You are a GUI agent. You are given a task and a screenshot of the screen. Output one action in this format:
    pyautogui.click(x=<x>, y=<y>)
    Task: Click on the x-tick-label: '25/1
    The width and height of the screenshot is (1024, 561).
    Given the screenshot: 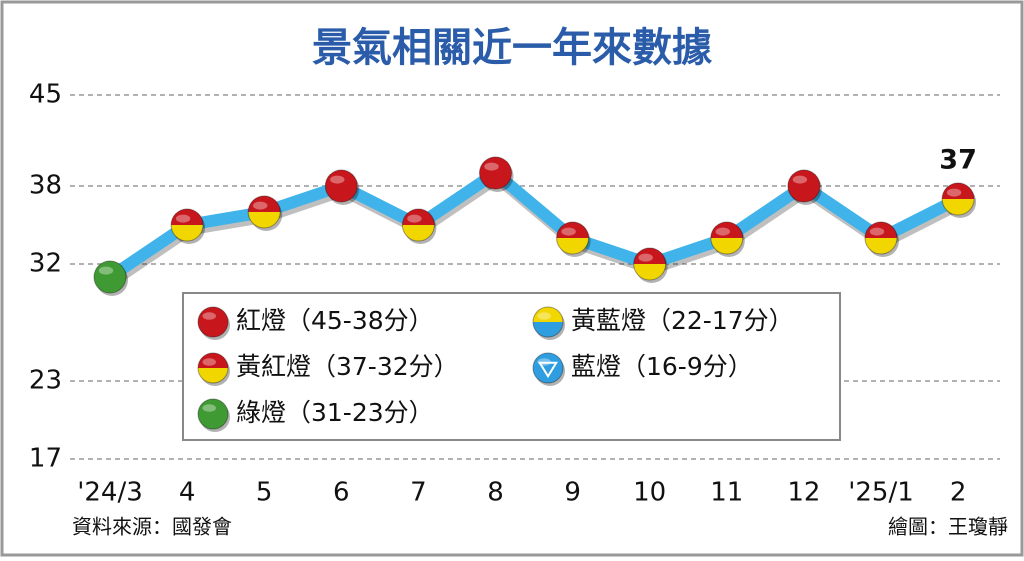 What is the action you would take?
    pyautogui.click(x=881, y=493)
    